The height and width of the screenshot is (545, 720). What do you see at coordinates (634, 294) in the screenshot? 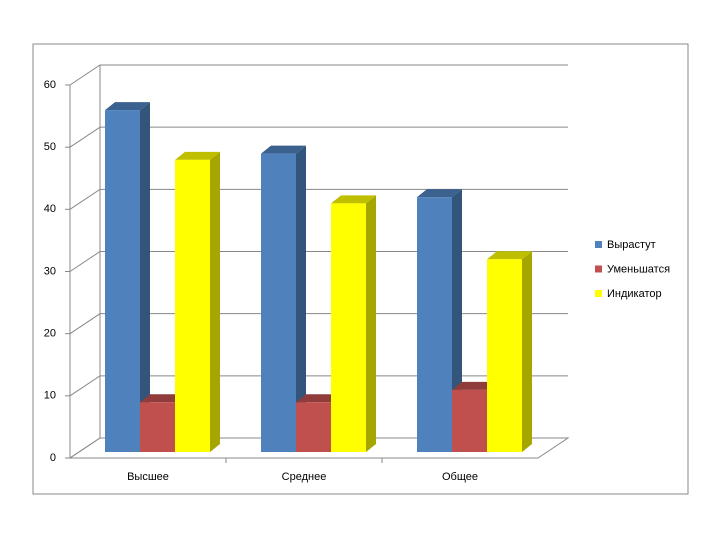
I see `legend-label: Индикатор` at bounding box center [634, 294].